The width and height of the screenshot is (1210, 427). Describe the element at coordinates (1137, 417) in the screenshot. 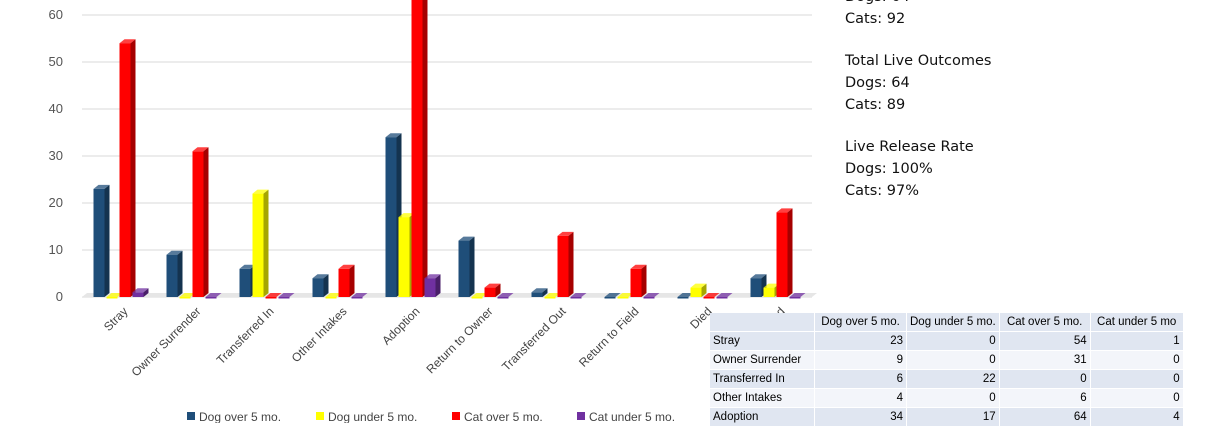

I see `table-cell: 4` at that location.